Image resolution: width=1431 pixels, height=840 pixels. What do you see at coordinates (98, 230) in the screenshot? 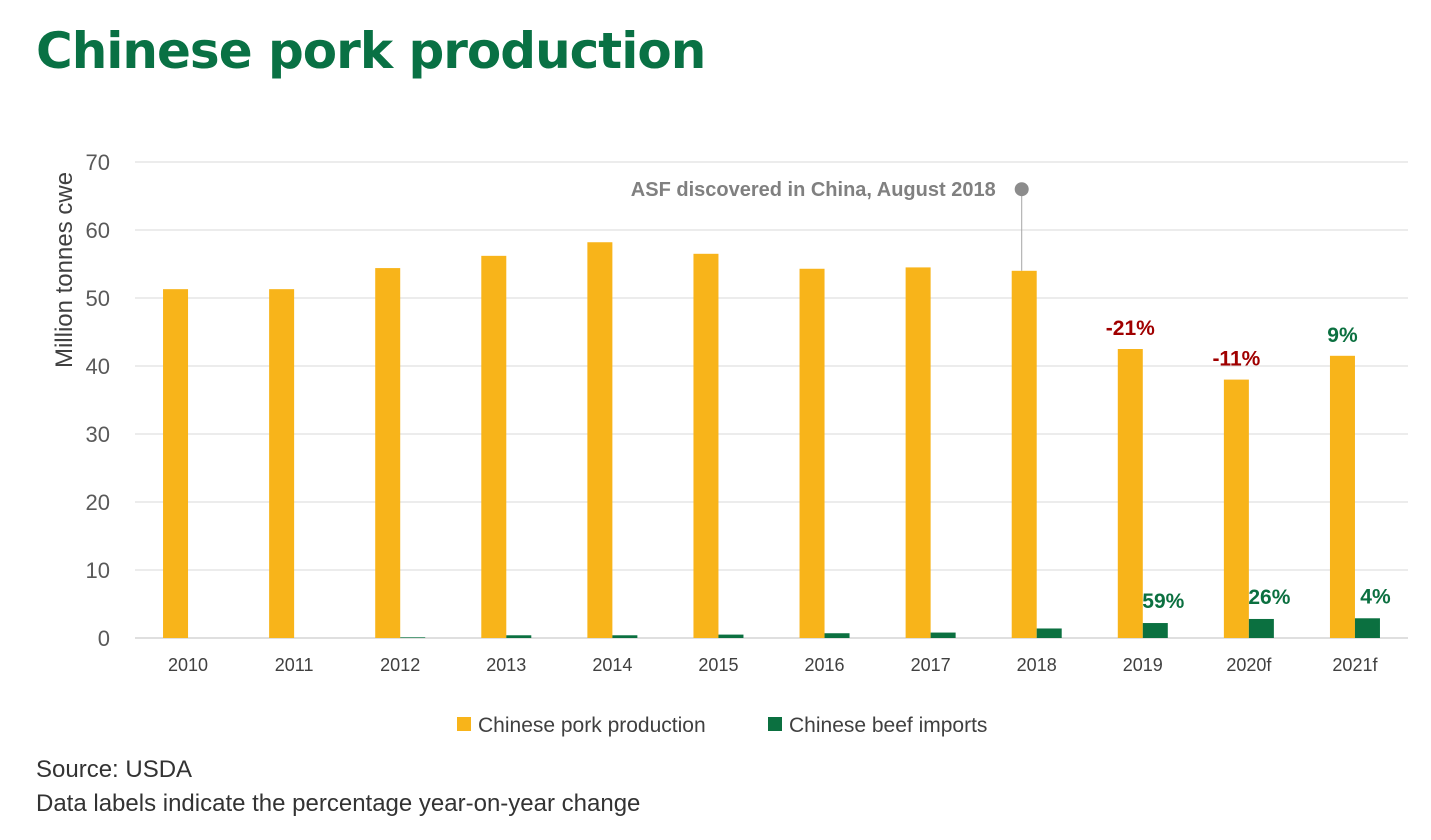
I see `y-tick-label: 60` at bounding box center [98, 230].